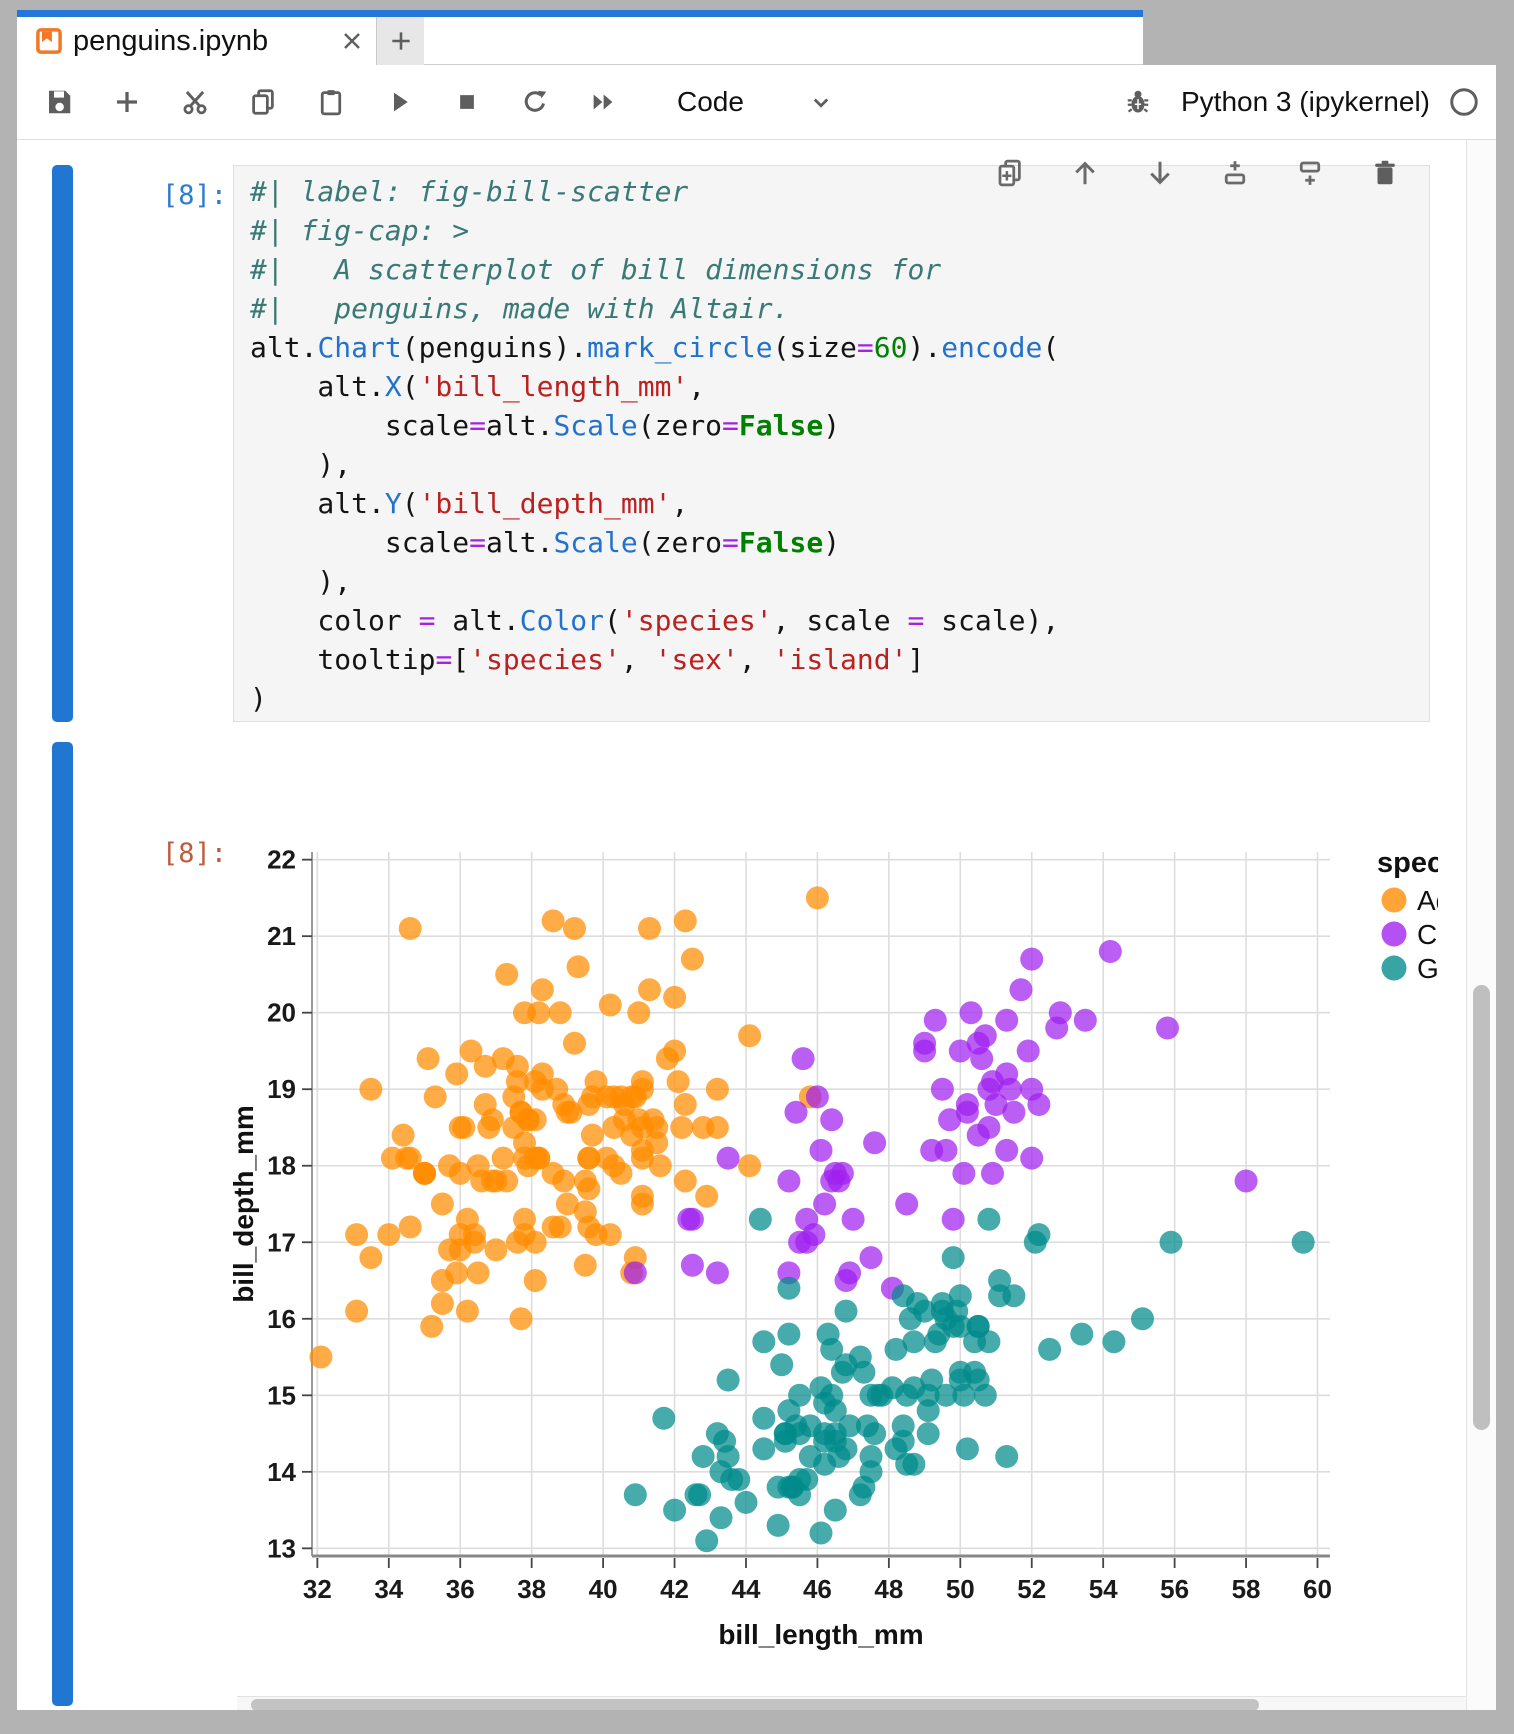  Describe the element at coordinates (352, 41) in the screenshot. I see `close-icon` at that location.